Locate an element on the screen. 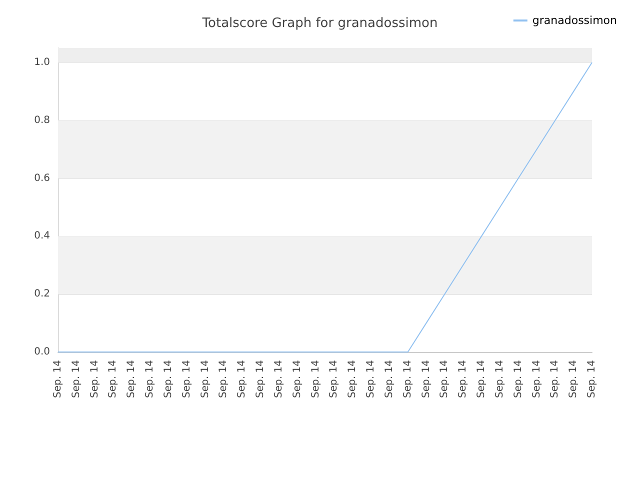 Image resolution: width=640 pixels, height=480 pixels. y-tick-label: 0.4 is located at coordinates (42, 236).